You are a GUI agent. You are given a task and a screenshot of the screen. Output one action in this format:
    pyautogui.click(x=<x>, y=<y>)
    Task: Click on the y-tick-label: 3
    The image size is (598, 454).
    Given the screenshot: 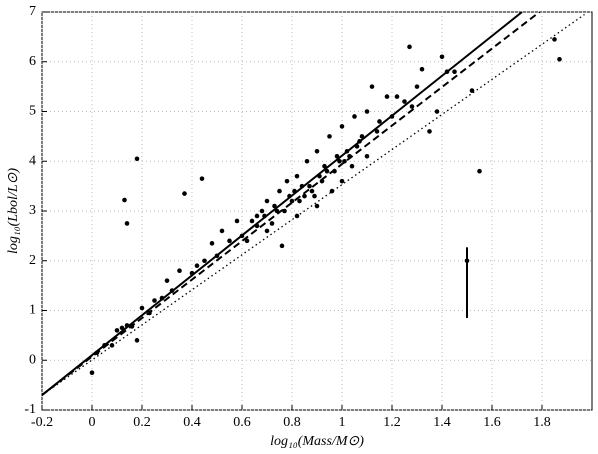 What is the action you would take?
    pyautogui.click(x=32, y=210)
    